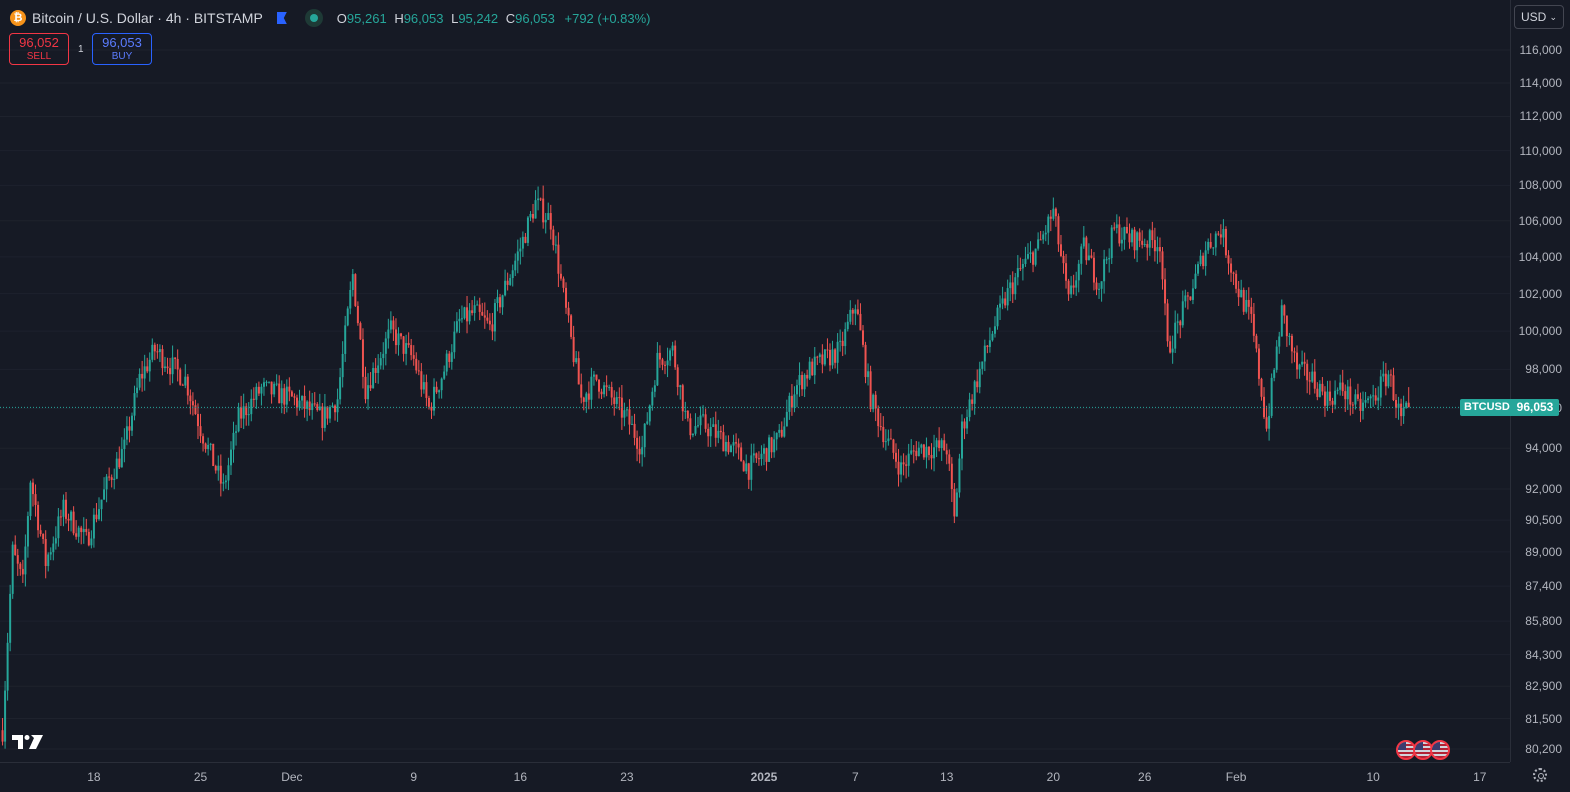 The width and height of the screenshot is (1570, 792). What do you see at coordinates (147, 18) in the screenshot?
I see `symbol-title: Bitcoin / U.S. Dollar · 4h · BITSTAMP` at bounding box center [147, 18].